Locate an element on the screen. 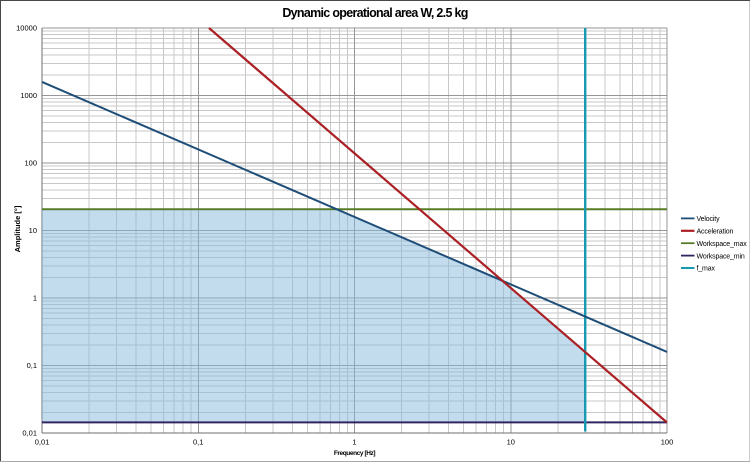  svg-text: Velocity is located at coordinates (709, 219).